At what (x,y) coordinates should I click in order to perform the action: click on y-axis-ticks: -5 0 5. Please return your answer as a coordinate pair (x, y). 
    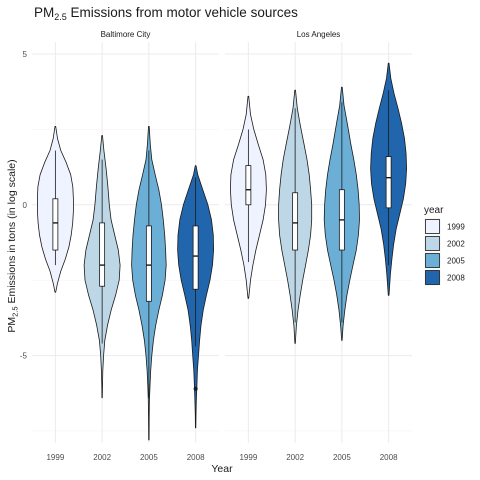
    Looking at the image, I should click on (24, 205).